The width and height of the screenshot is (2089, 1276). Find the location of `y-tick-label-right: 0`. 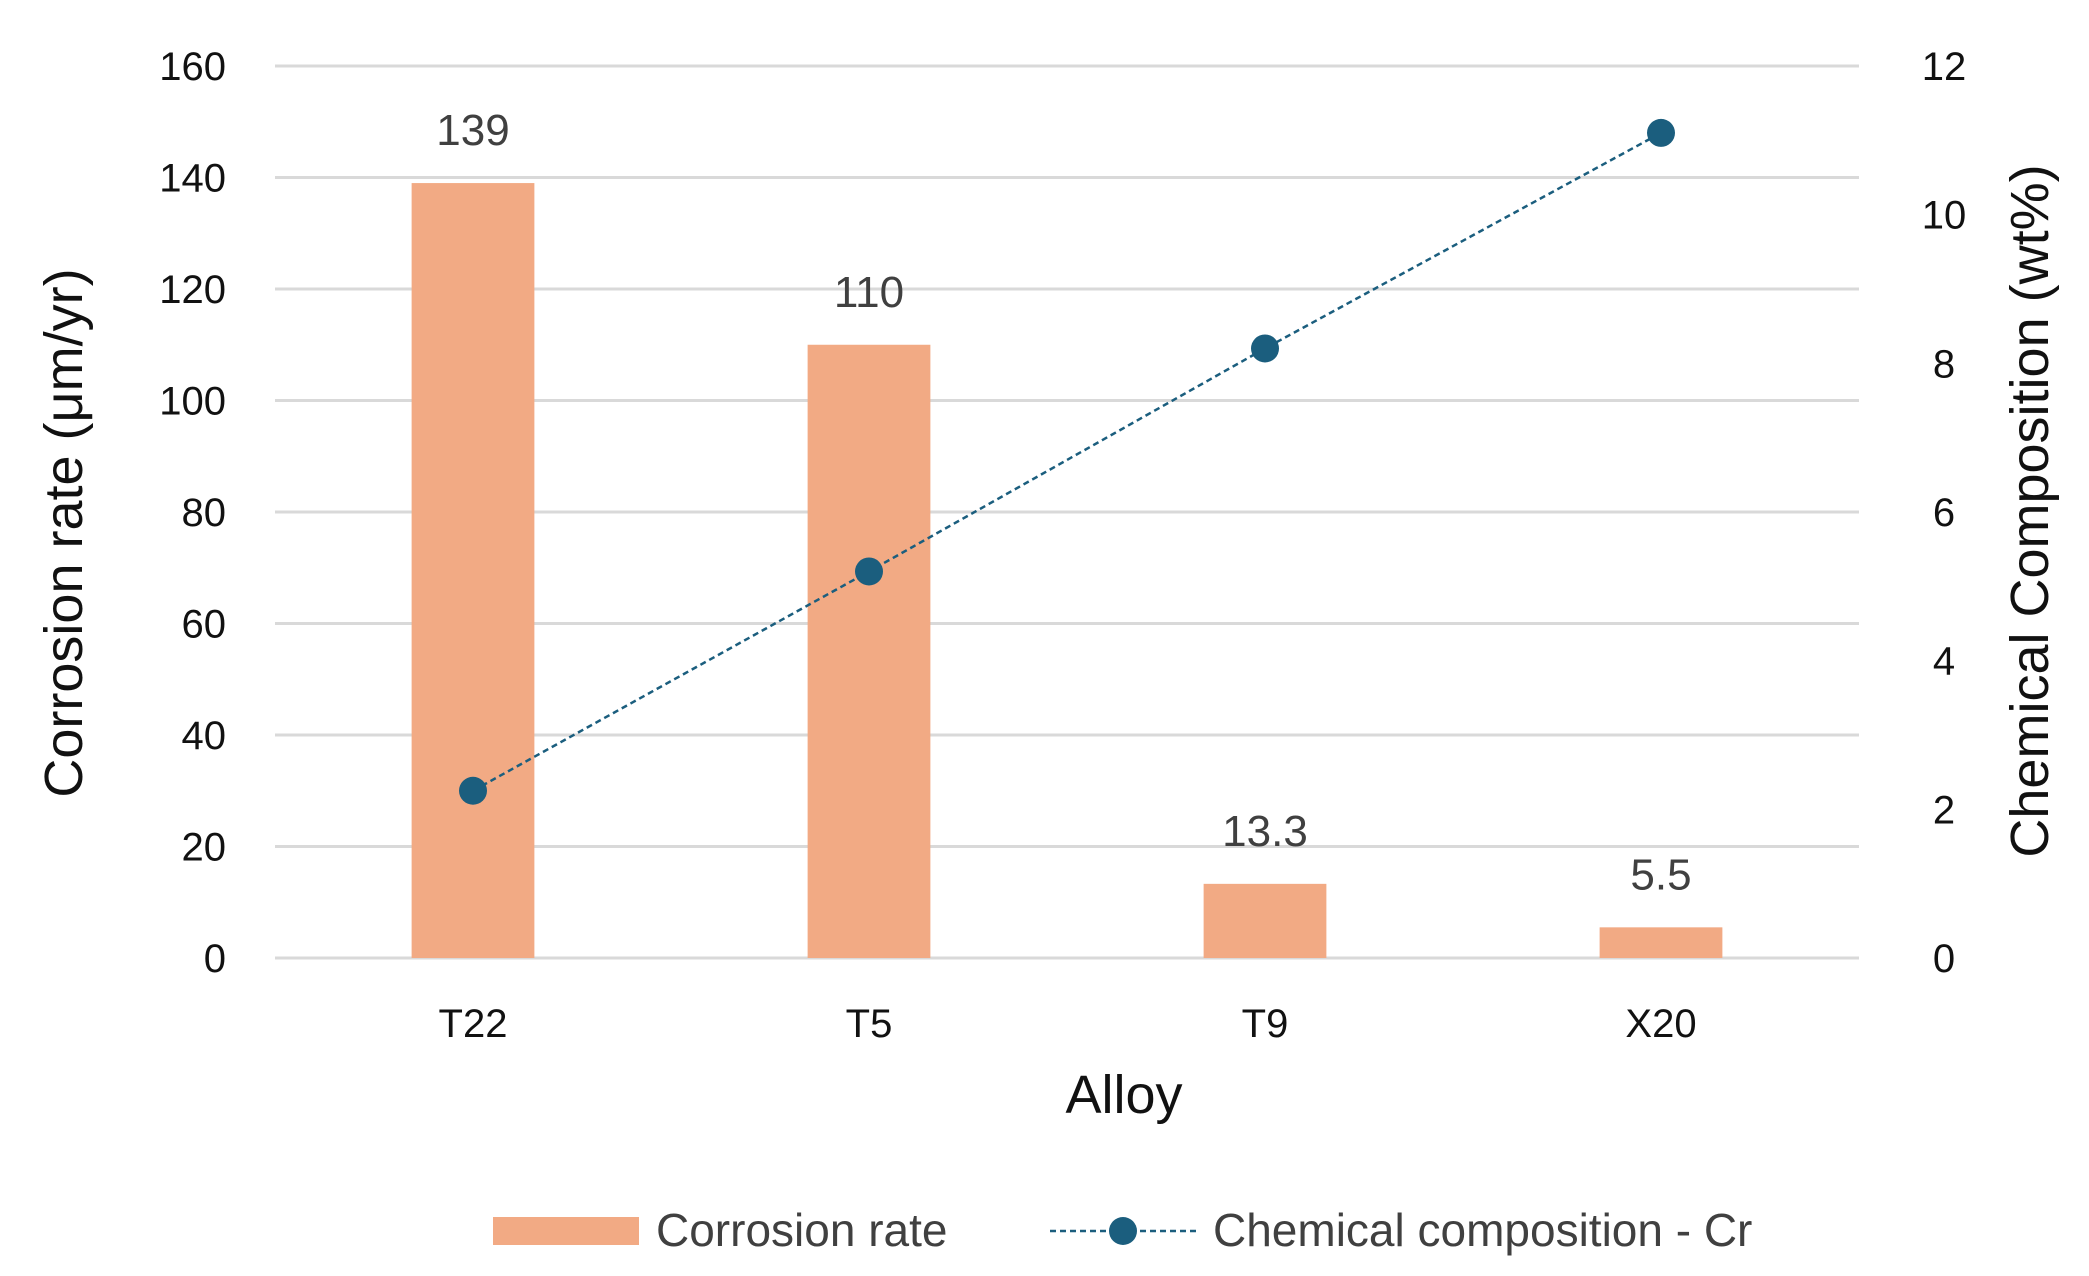

y-tick-label-right: 0 is located at coordinates (1944, 959).